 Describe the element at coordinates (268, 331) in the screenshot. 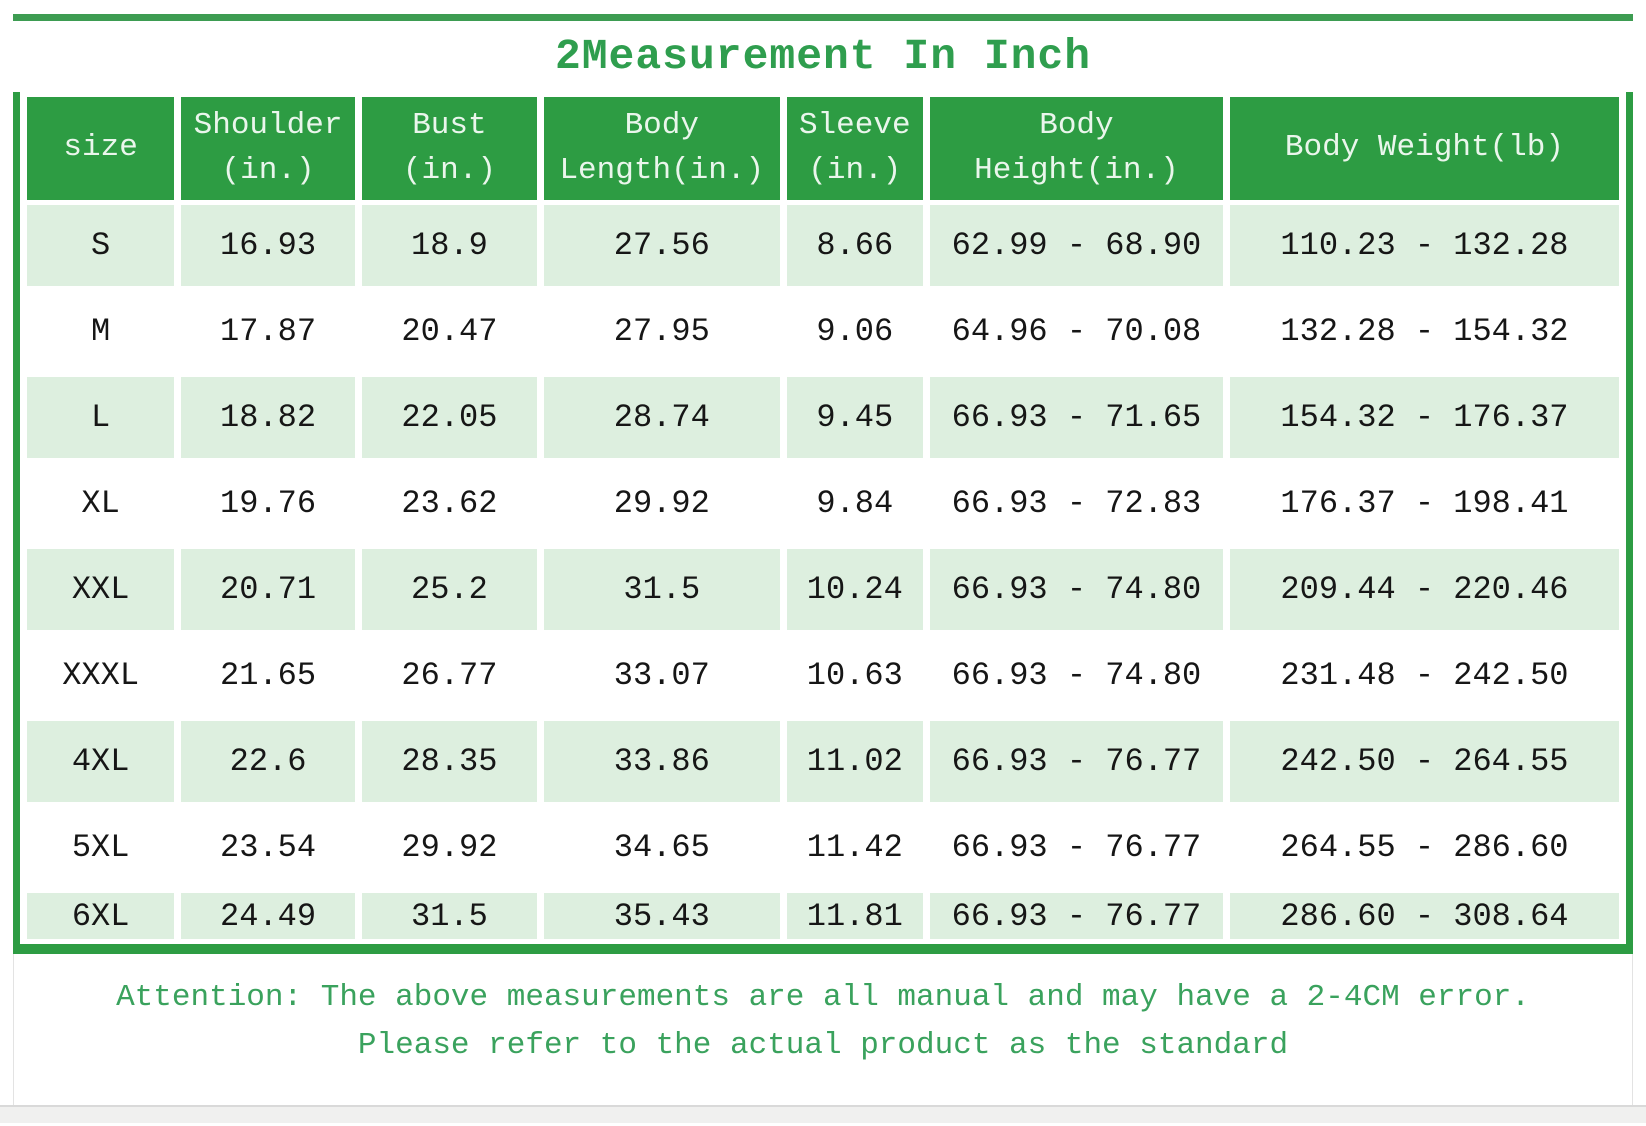

I see `value-cell: 17.87` at that location.